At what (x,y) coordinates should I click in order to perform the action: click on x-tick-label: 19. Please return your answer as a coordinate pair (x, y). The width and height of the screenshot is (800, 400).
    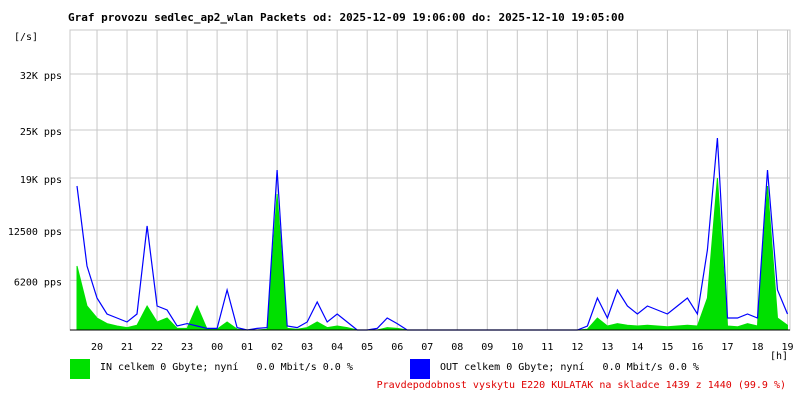
    Looking at the image, I should click on (787, 347).